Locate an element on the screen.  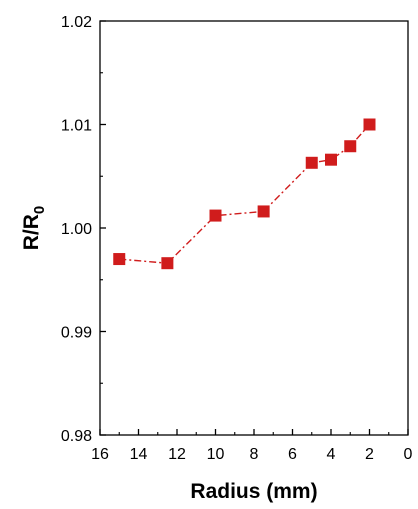
y-tick-label: 1.01 is located at coordinates (76, 126).